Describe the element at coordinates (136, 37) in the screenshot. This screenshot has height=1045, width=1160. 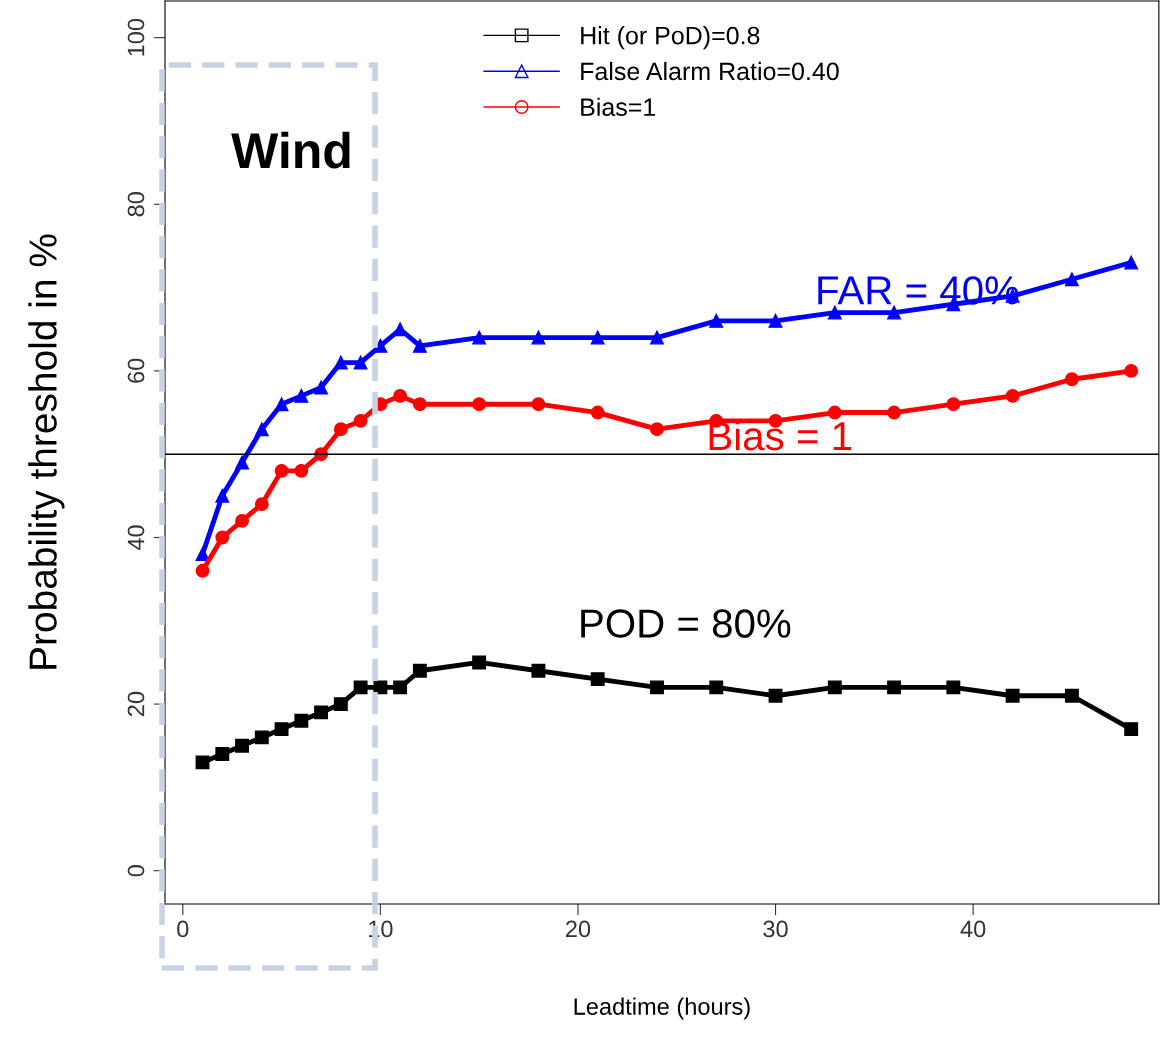
I see `y-tick-label: 100` at that location.